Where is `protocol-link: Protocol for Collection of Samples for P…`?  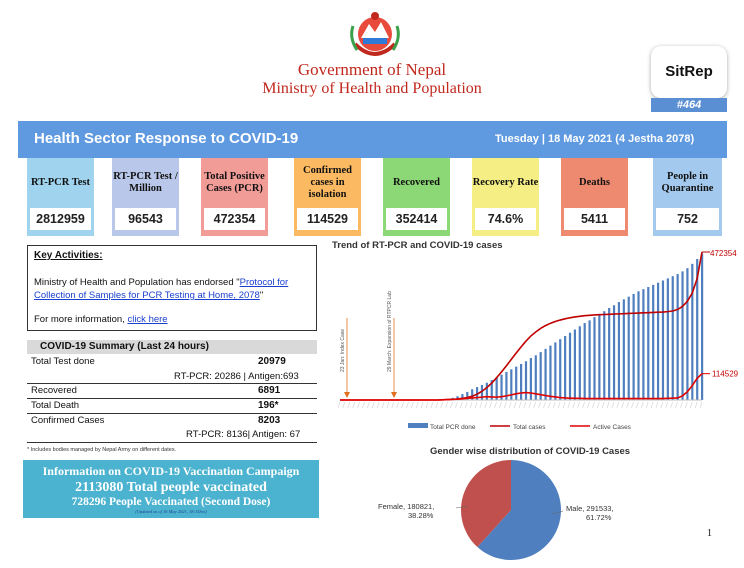
protocol-link: Protocol for Collection of Samples for P… is located at coordinates (161, 289).